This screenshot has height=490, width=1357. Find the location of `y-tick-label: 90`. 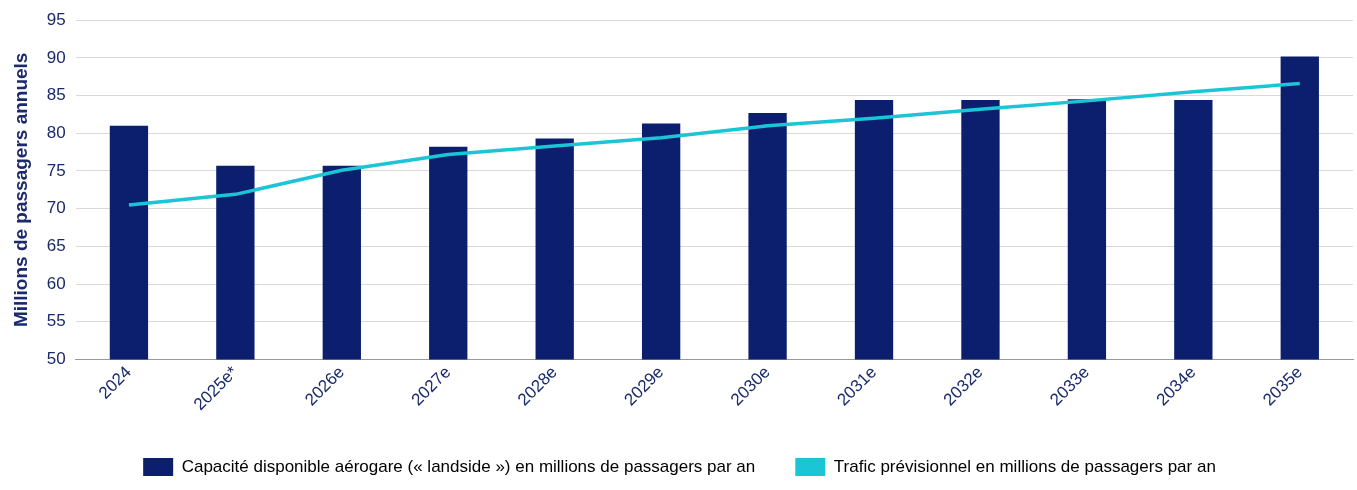

y-tick-label: 90 is located at coordinates (56, 57).